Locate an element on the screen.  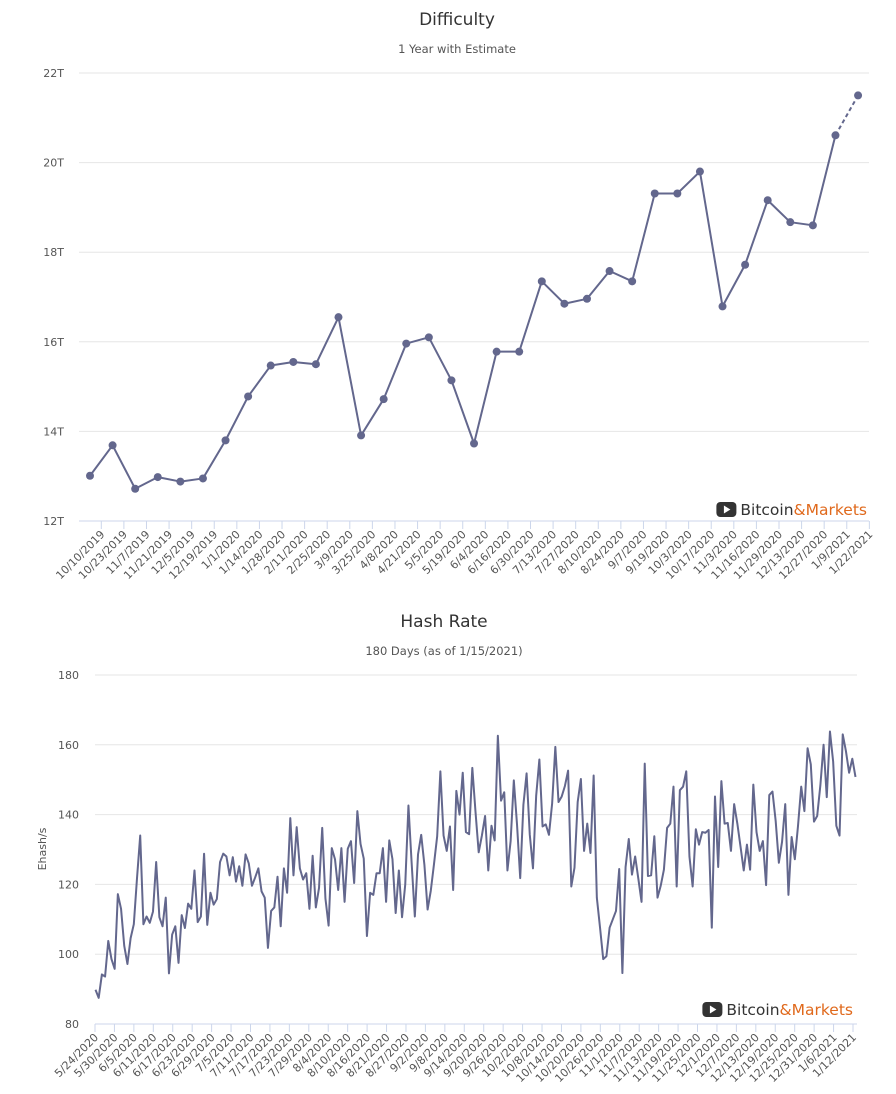
y-tick-label: 18T is located at coordinates (53, 252).